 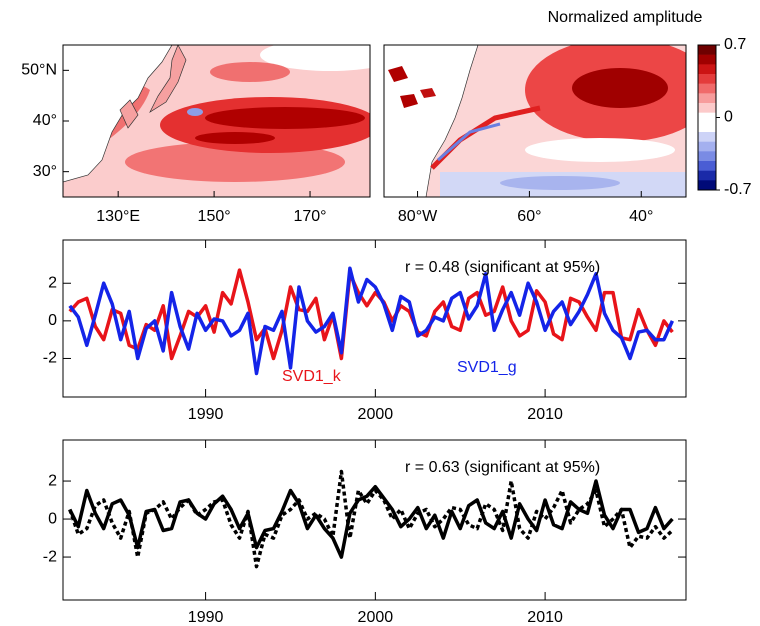 I want to click on colorbar-tick-label: -0.7, so click(x=738, y=189).